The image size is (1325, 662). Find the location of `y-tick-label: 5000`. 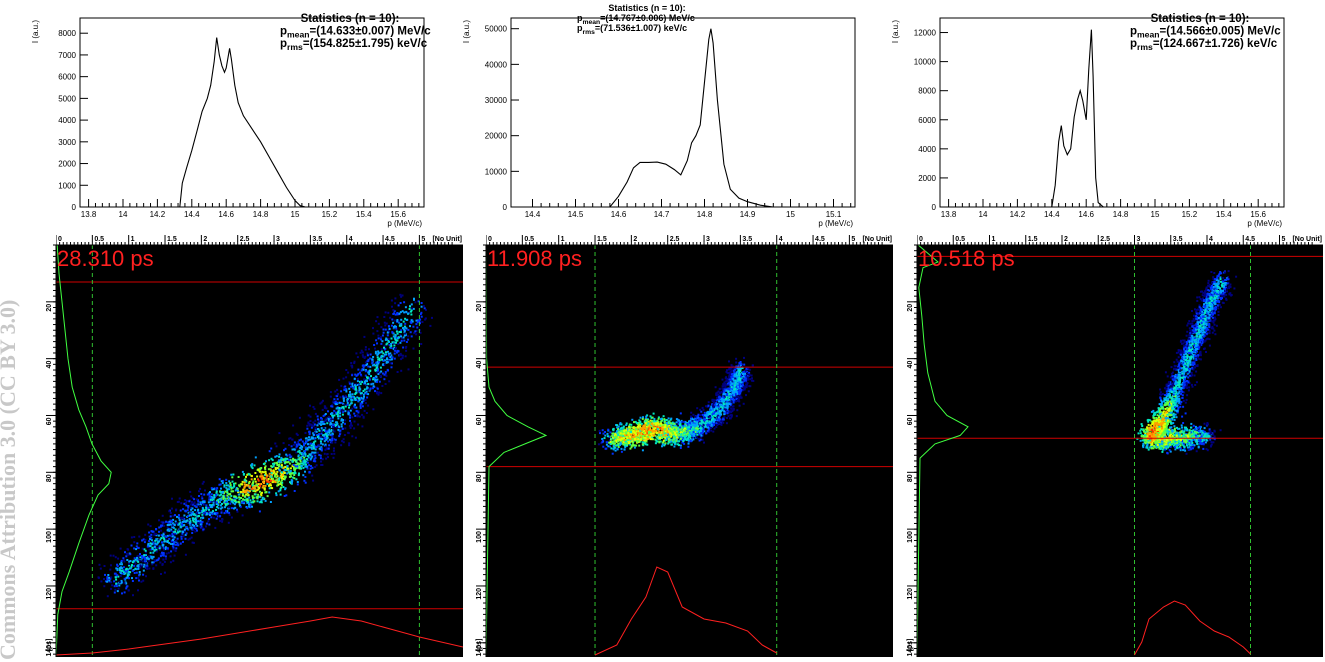

y-tick-label: 5000 is located at coordinates (67, 98).